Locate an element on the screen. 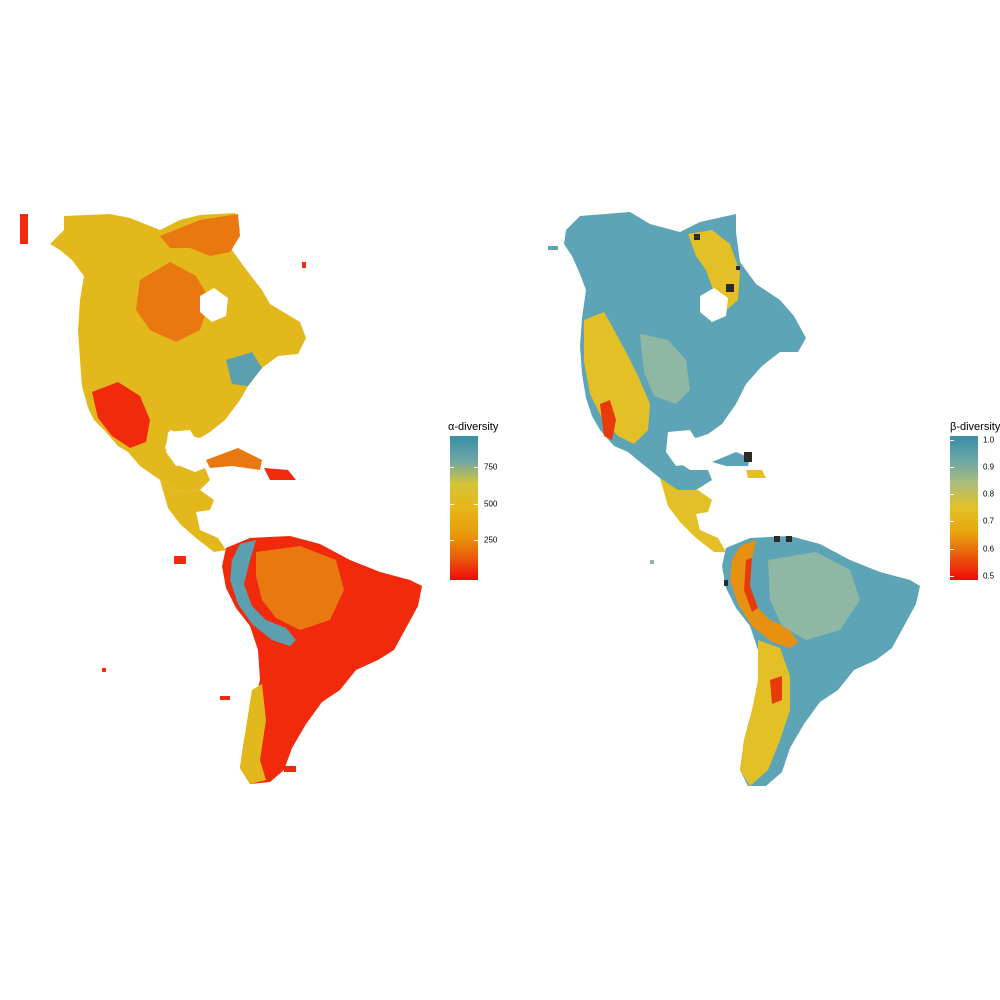 This screenshot has height=1000, width=1000. beta-legend-tick-label: 1.0 is located at coordinates (989, 440).